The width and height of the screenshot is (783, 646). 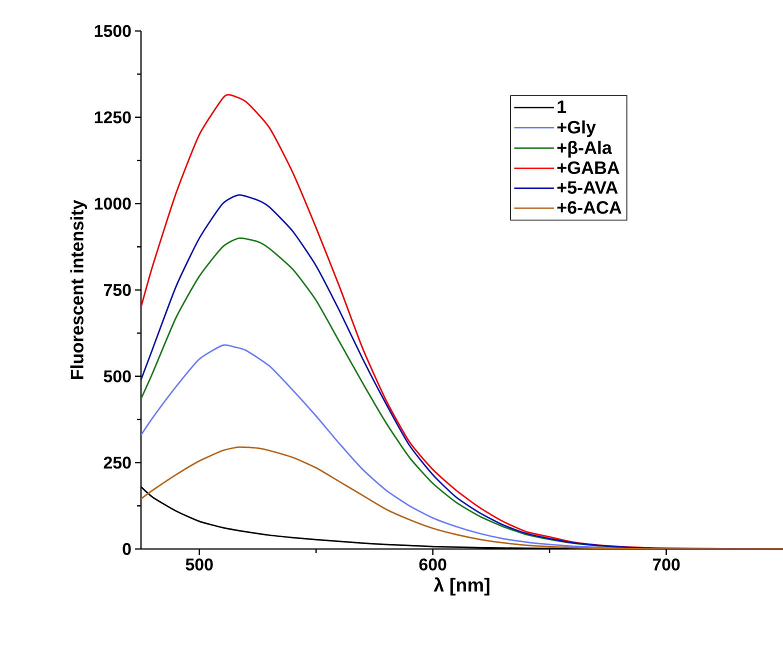 What do you see at coordinates (117, 376) in the screenshot?
I see `y-tick-label: 500` at bounding box center [117, 376].